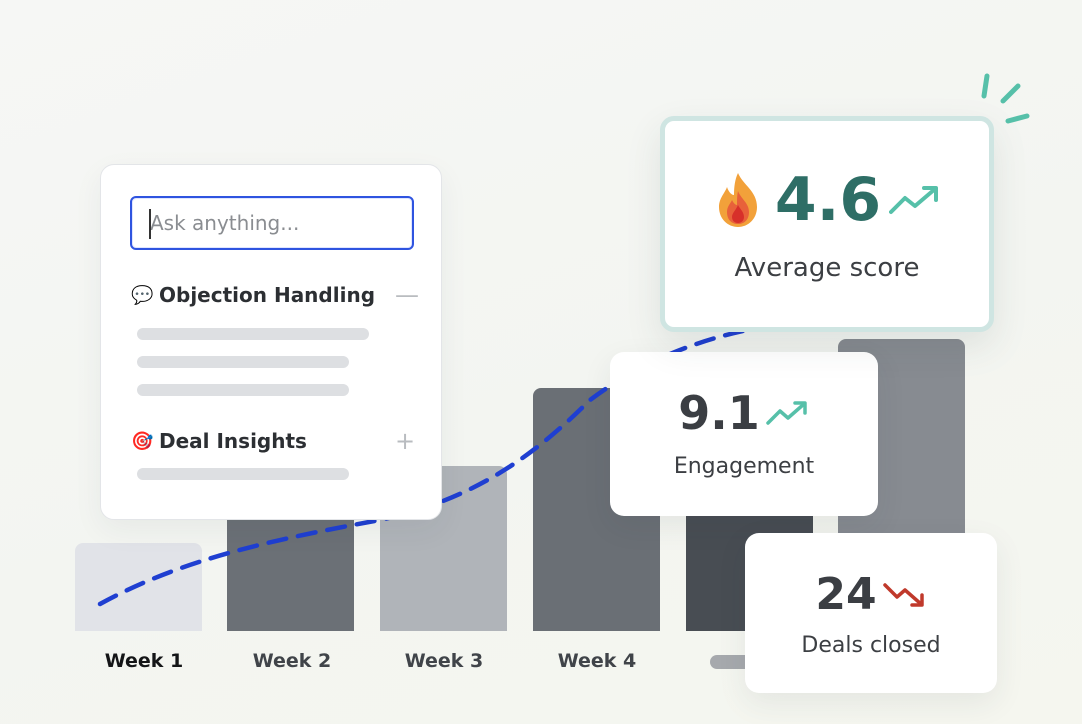 This screenshot has width=1082, height=724. I want to click on average-score-card: 4.6 Average score, so click(827, 224).